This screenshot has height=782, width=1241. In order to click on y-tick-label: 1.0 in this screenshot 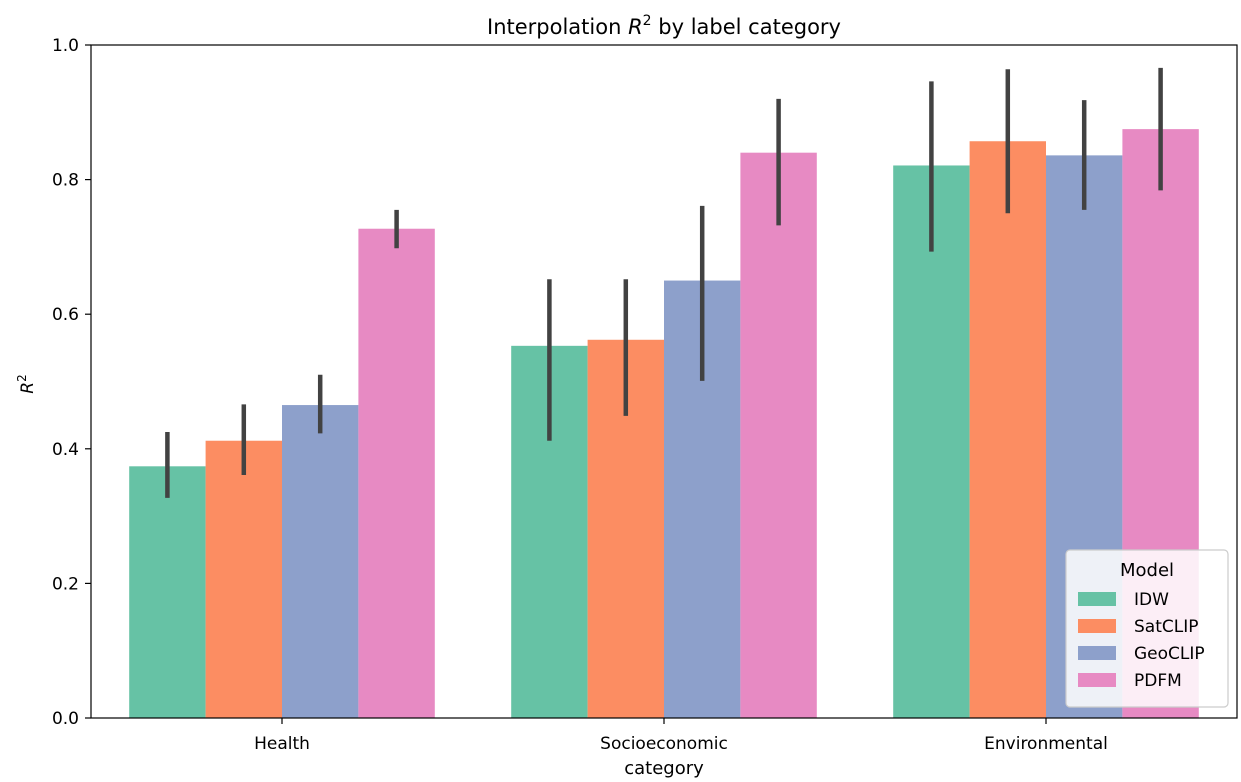, I will do `click(65, 46)`.